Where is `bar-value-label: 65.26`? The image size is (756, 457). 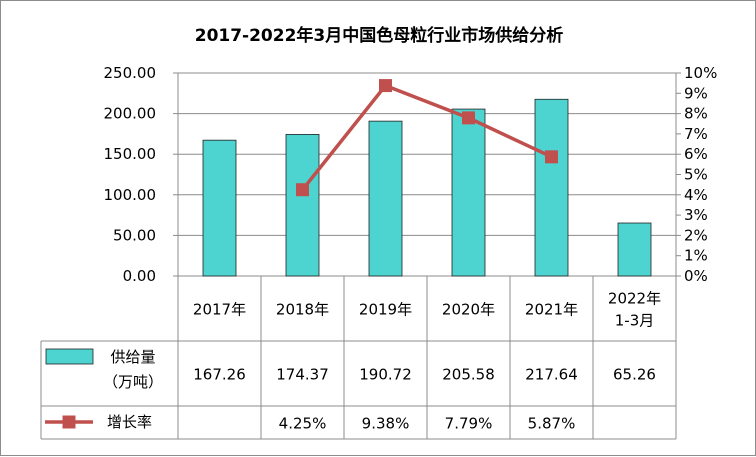 bar-value-label: 65.26 is located at coordinates (634, 375).